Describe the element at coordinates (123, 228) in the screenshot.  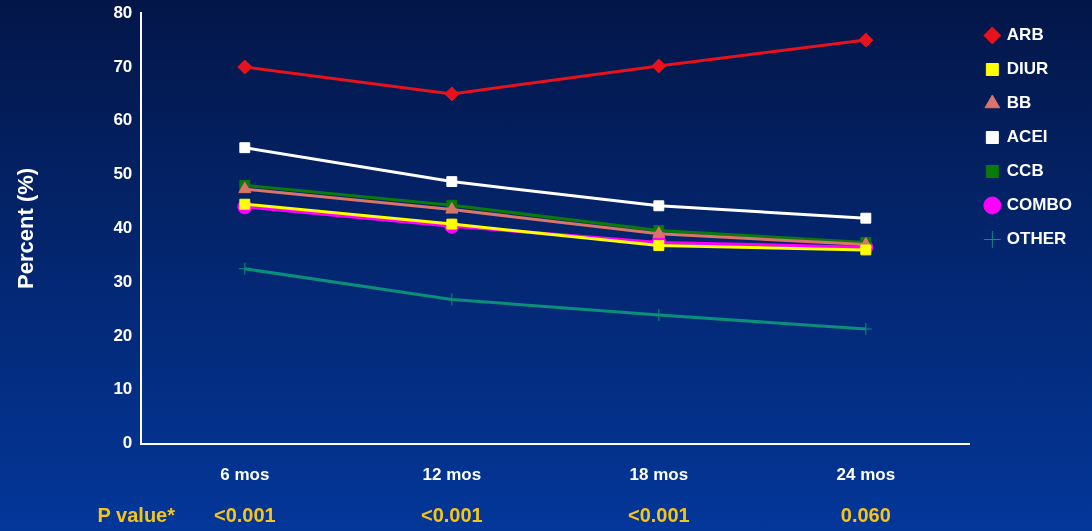
I see `y-tick-label: 40` at that location.